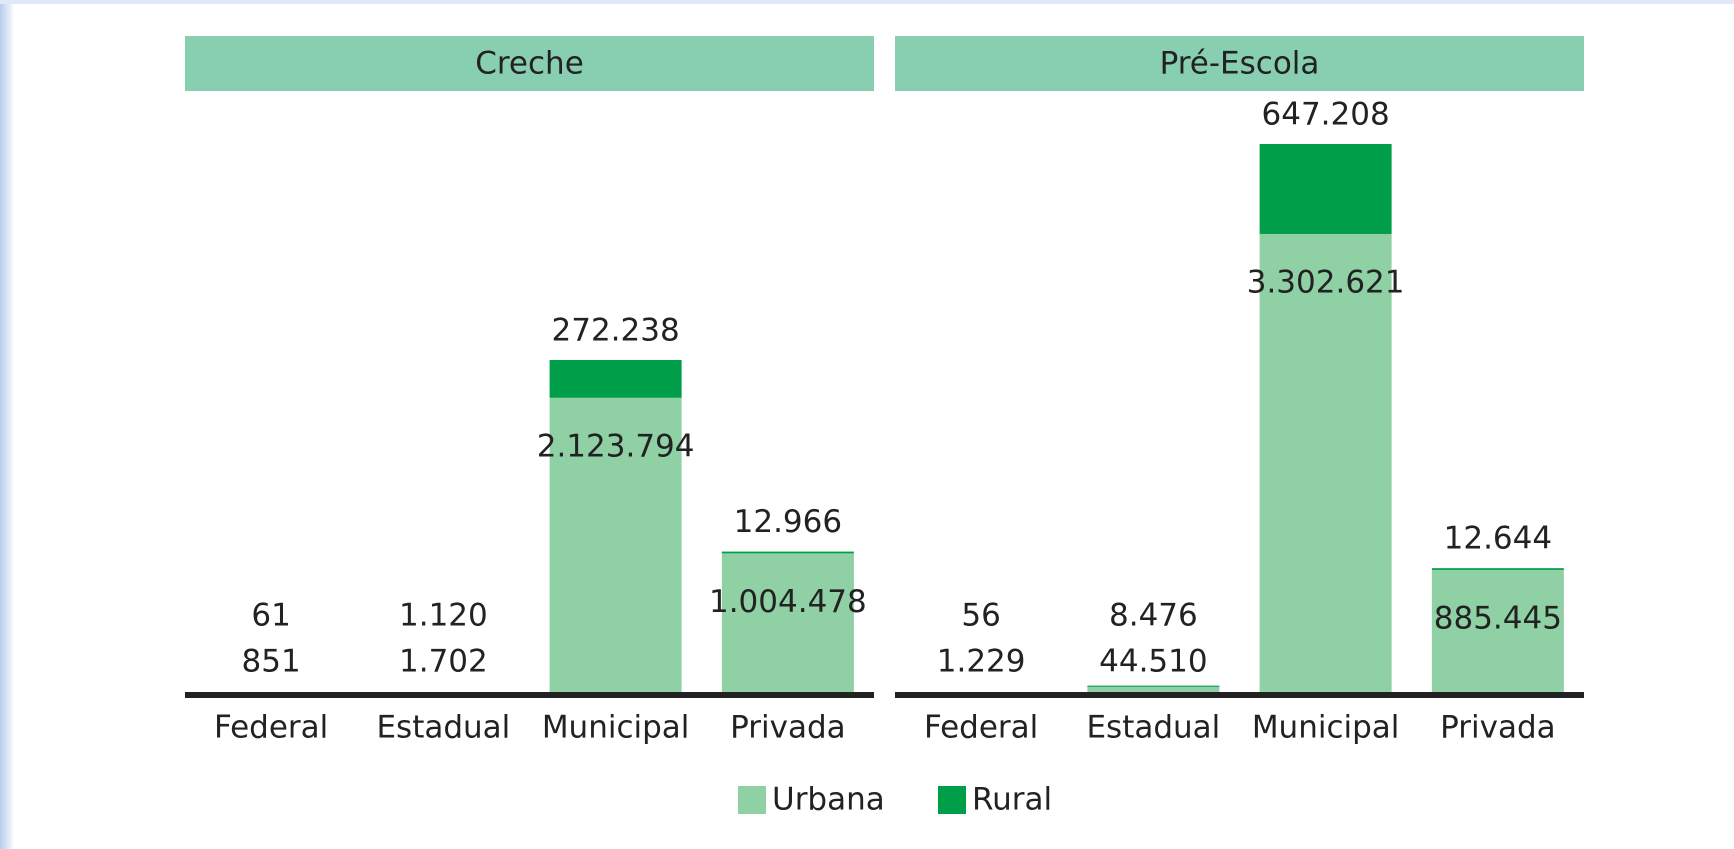  I want to click on legend-label: Urbana, so click(828, 800).